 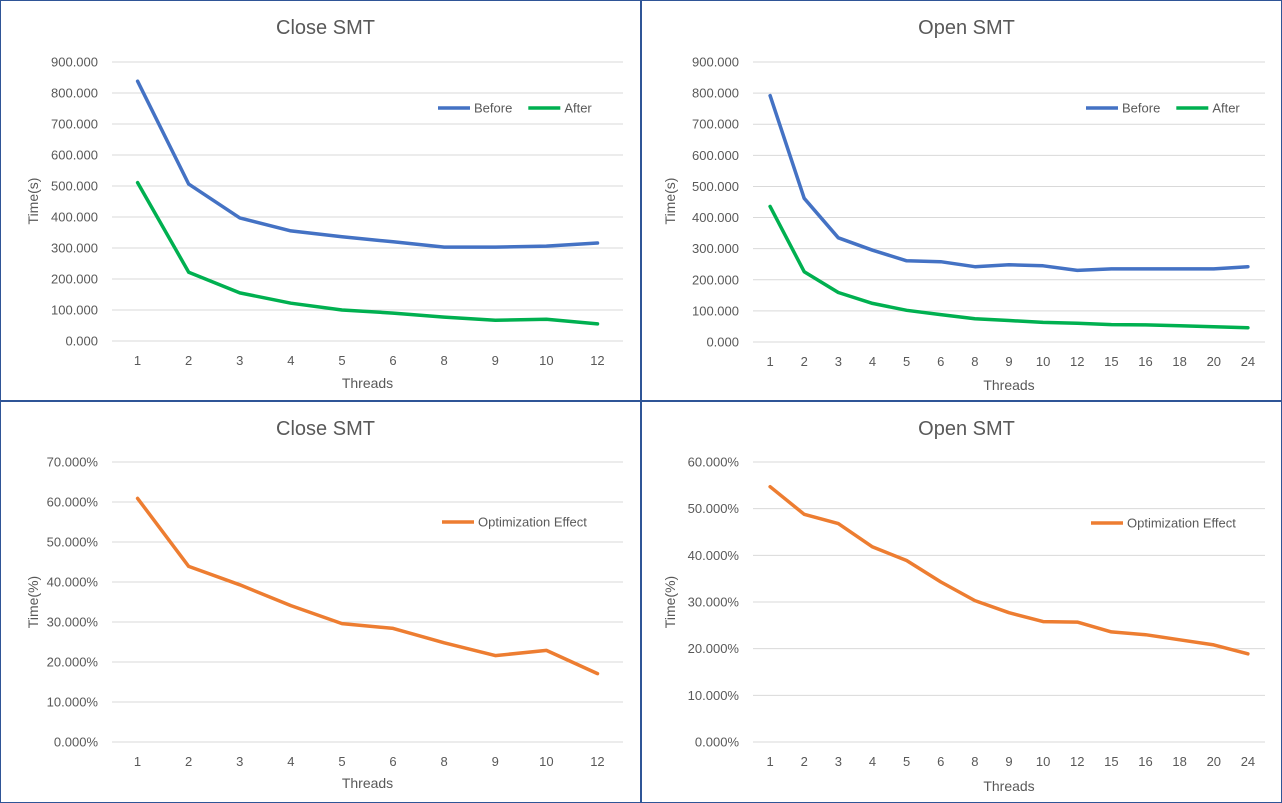 I want to click on y-tick-label: 70.000%, so click(x=73, y=462).